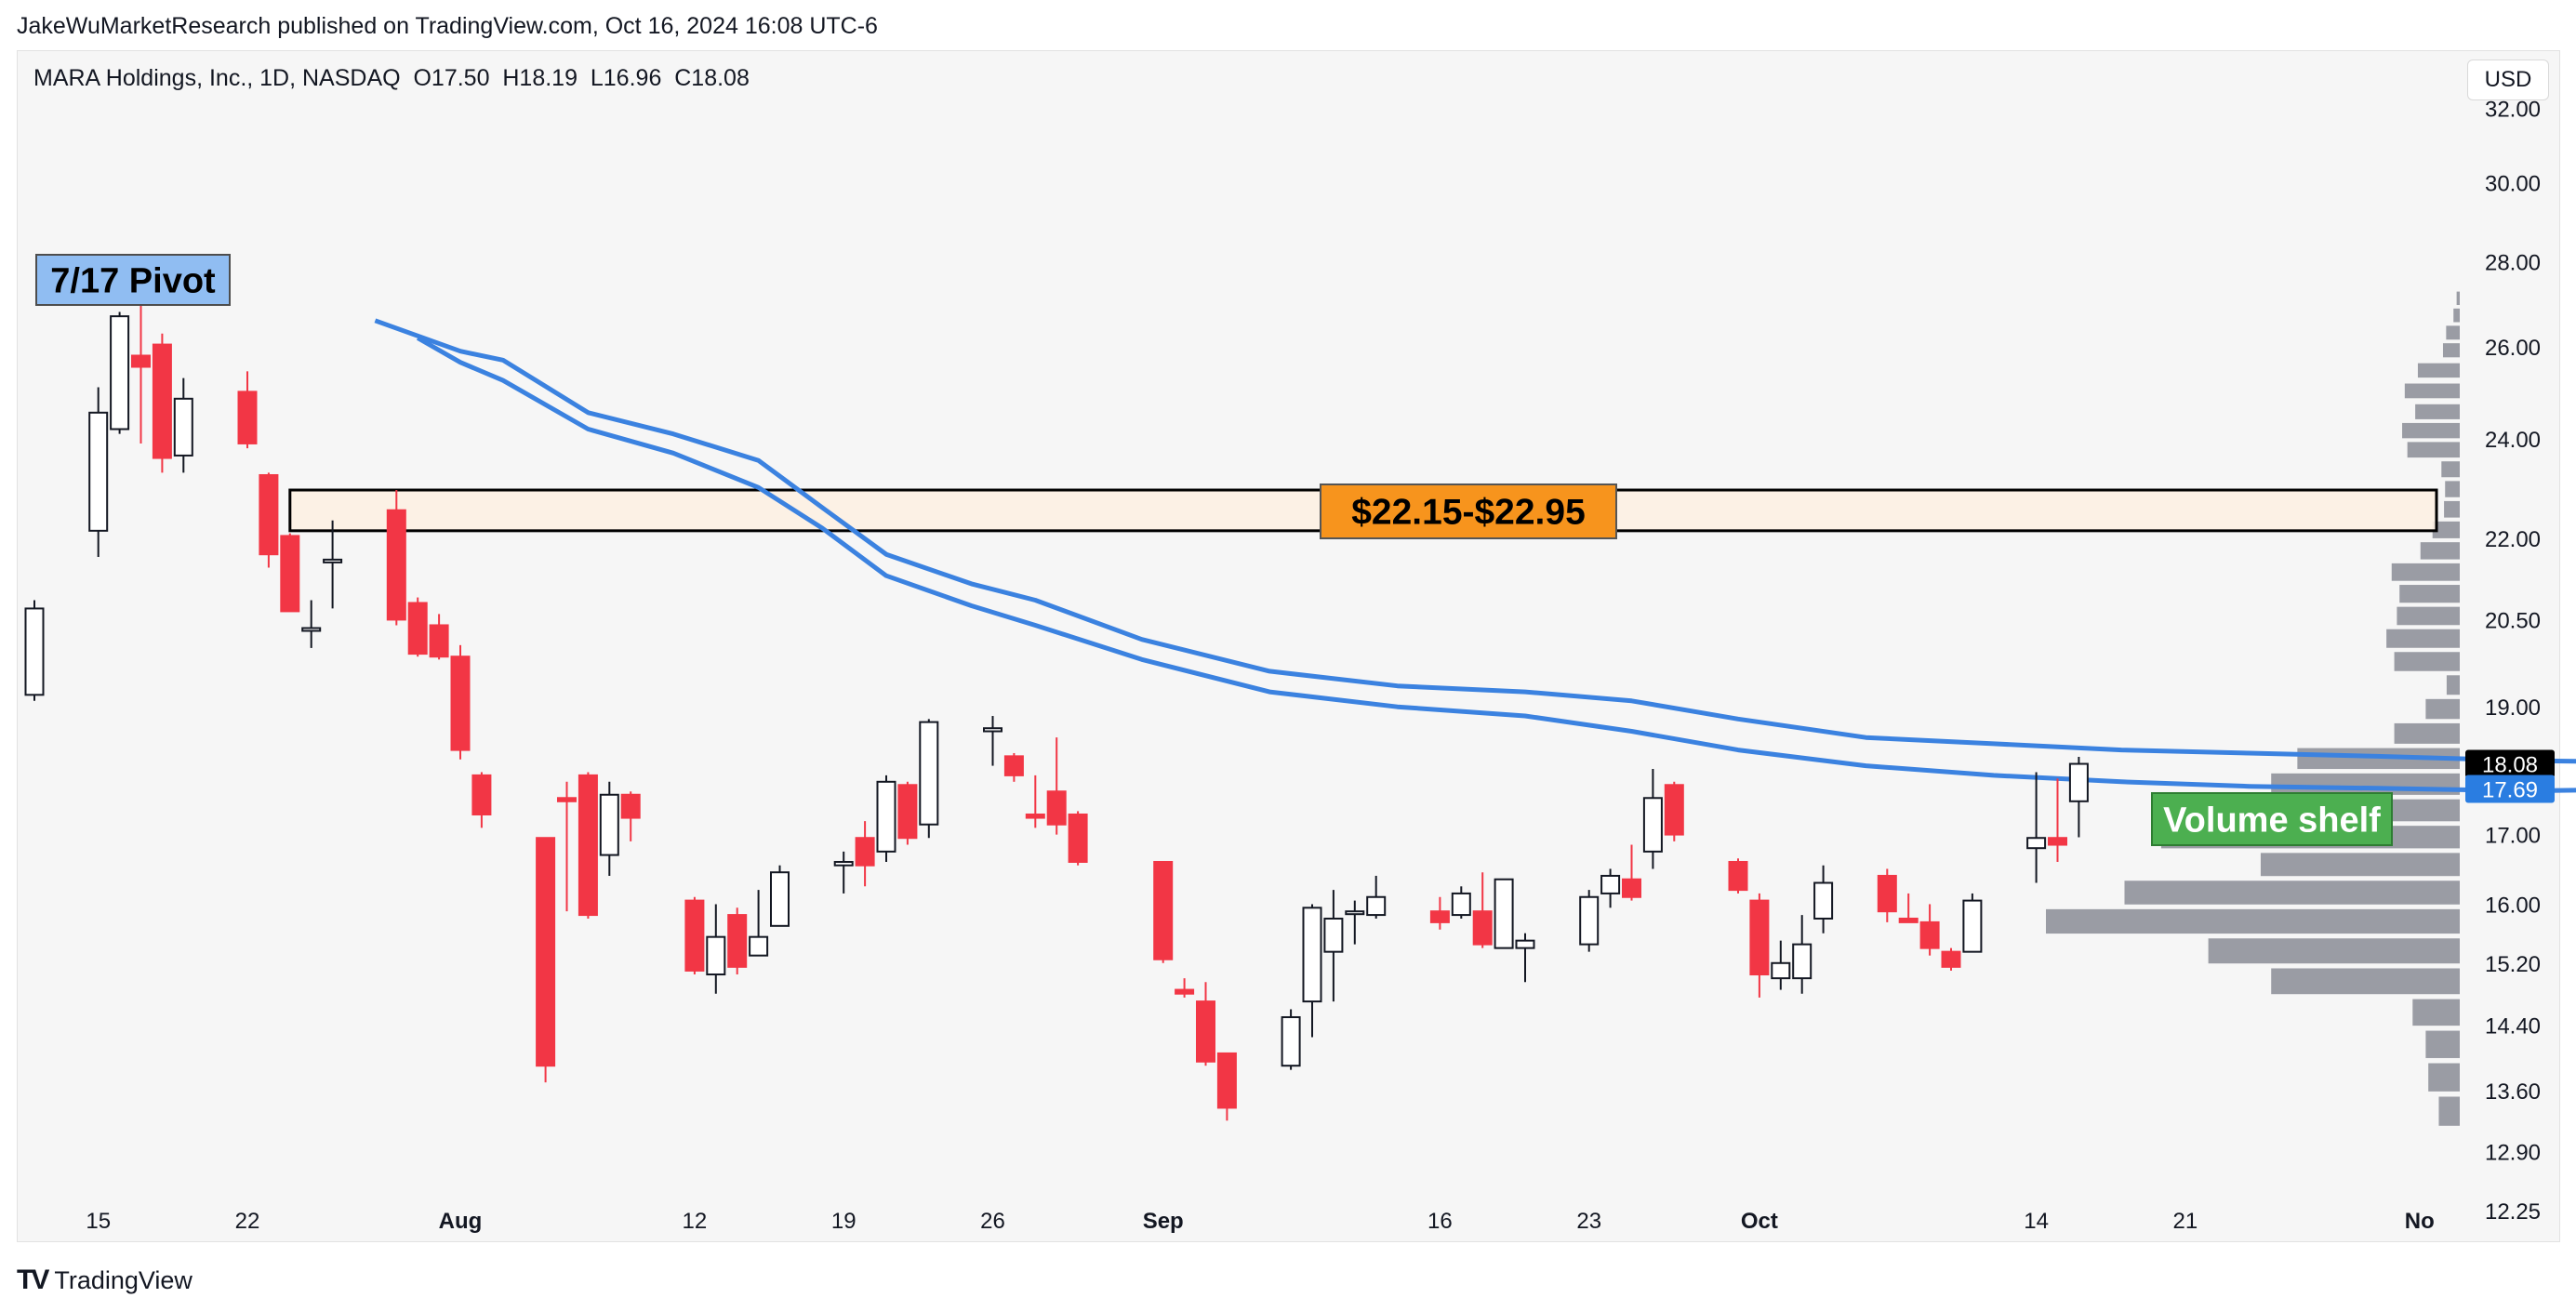  Describe the element at coordinates (2513, 263) in the screenshot. I see `y-tick-label: 28.00` at that location.